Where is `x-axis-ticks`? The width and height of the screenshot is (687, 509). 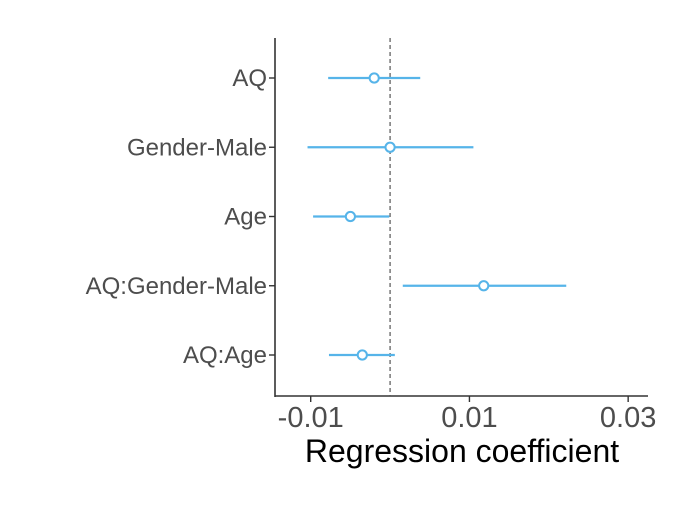 x-axis-ticks is located at coordinates (469, 399).